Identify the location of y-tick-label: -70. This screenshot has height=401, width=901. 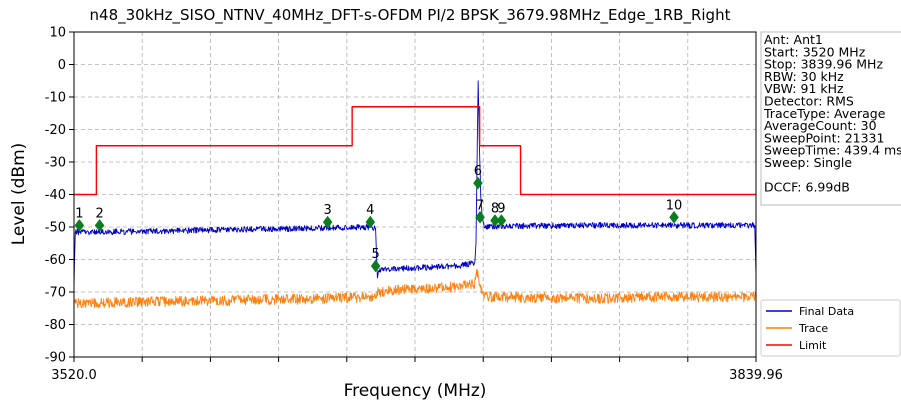
(55, 293).